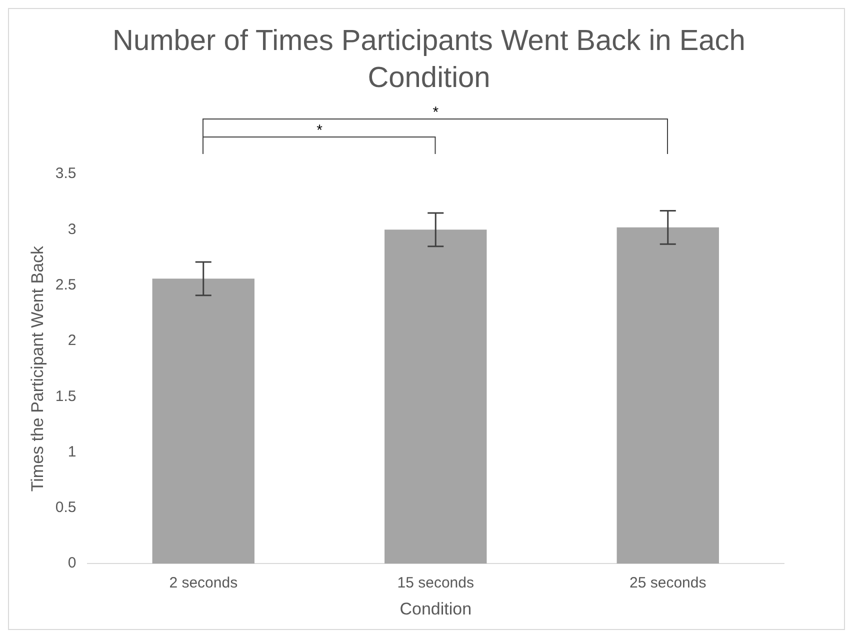  Describe the element at coordinates (65, 173) in the screenshot. I see `y-tick-label: 3.5` at that location.